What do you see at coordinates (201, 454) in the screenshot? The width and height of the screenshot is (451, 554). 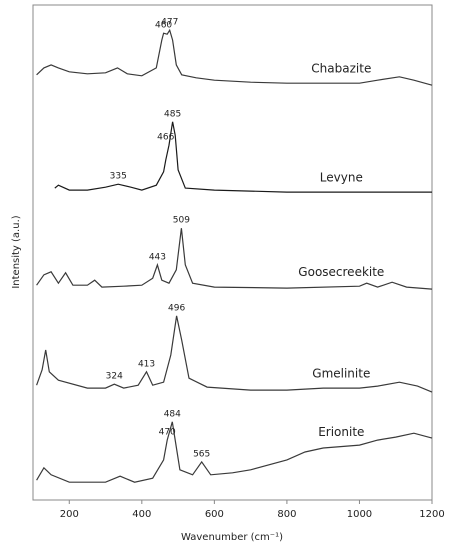 I see `peak-label: 565` at bounding box center [201, 454].